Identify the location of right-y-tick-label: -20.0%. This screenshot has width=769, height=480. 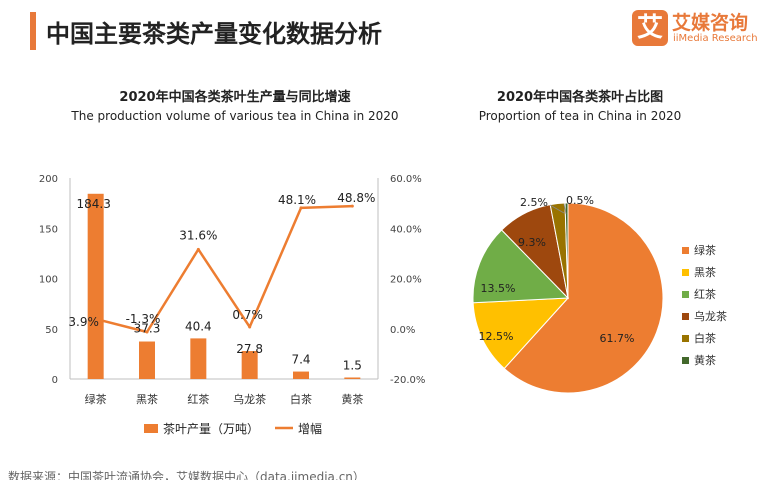
(407, 380).